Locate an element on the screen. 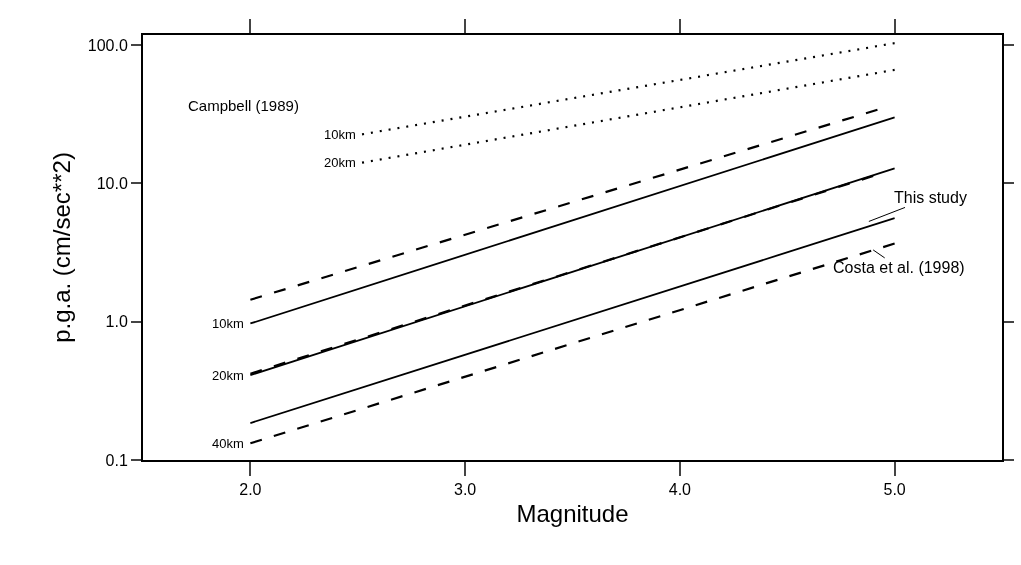 The height and width of the screenshot is (565, 1021). y-tick-label: 1.0 is located at coordinates (116, 322).